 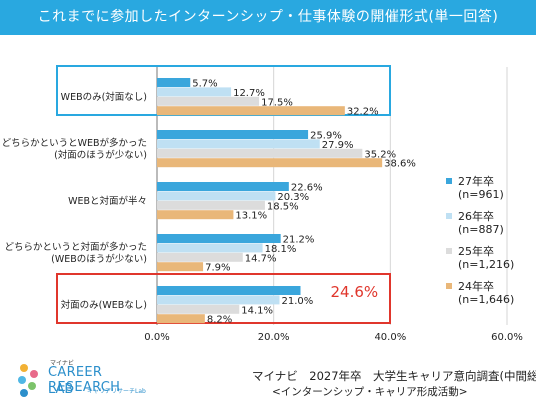 I want to click on legend-label: 26年卒 (n=887), so click(x=481, y=223).